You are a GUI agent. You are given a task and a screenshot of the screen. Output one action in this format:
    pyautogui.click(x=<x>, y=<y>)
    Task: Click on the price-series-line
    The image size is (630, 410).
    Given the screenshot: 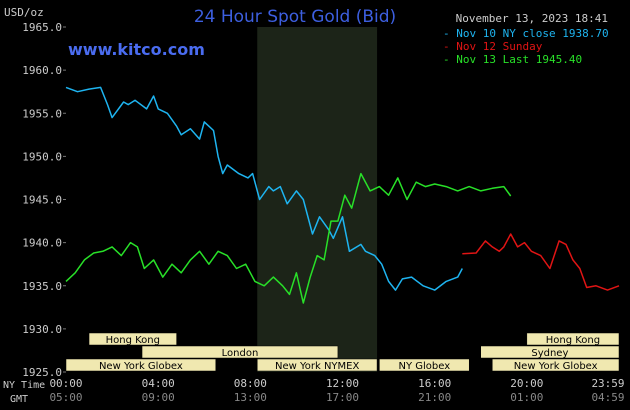 What is the action you would take?
    pyautogui.click(x=541, y=262)
    